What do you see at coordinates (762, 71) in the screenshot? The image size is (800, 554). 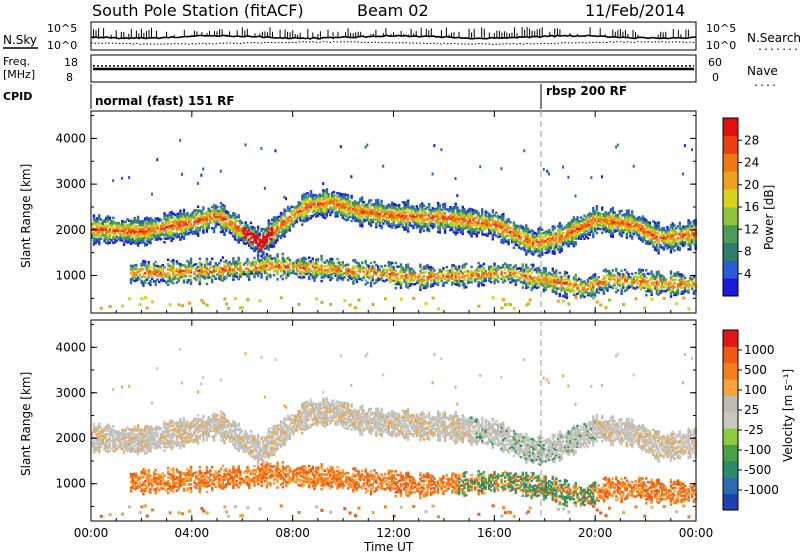 I see `nave-label: Nave` at bounding box center [762, 71].